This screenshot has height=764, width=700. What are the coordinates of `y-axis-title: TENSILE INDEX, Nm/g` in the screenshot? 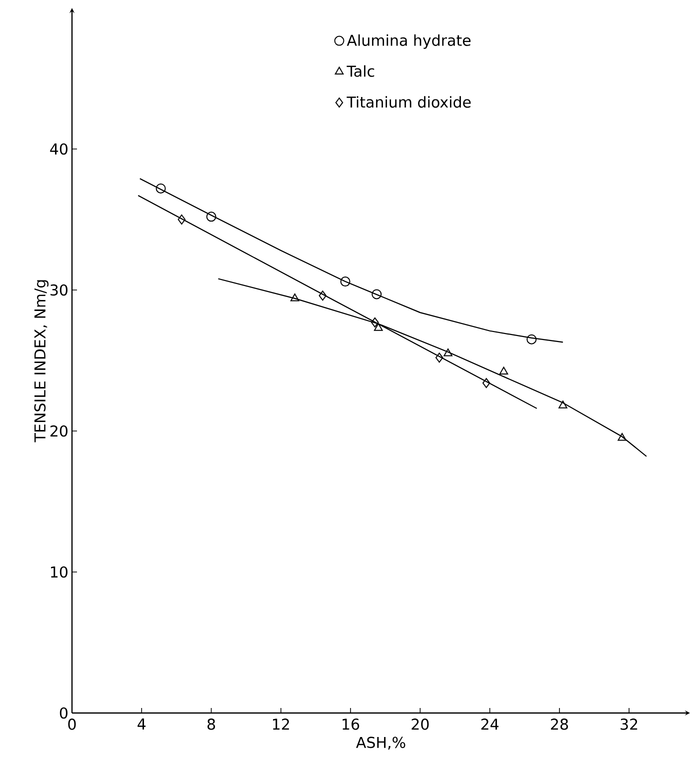 It's located at (41, 361).